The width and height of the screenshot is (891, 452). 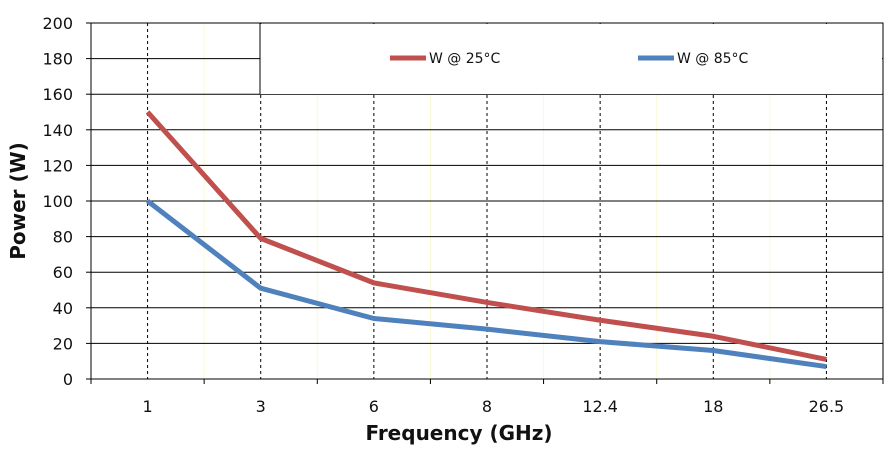 What do you see at coordinates (63, 308) in the screenshot?
I see `y-tick-label: 40` at bounding box center [63, 308].